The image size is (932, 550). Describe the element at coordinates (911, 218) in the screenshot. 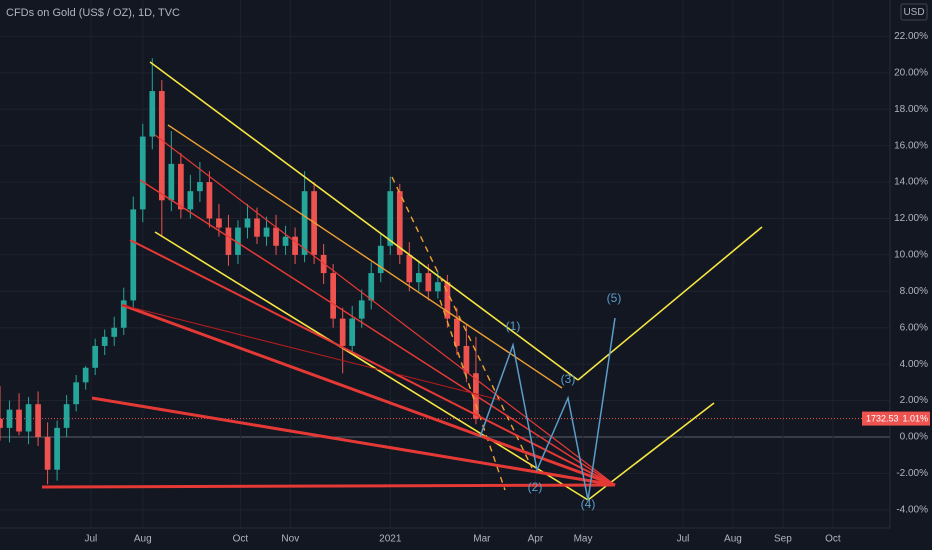

I see `y-tick-label: 12.00%` at that location.